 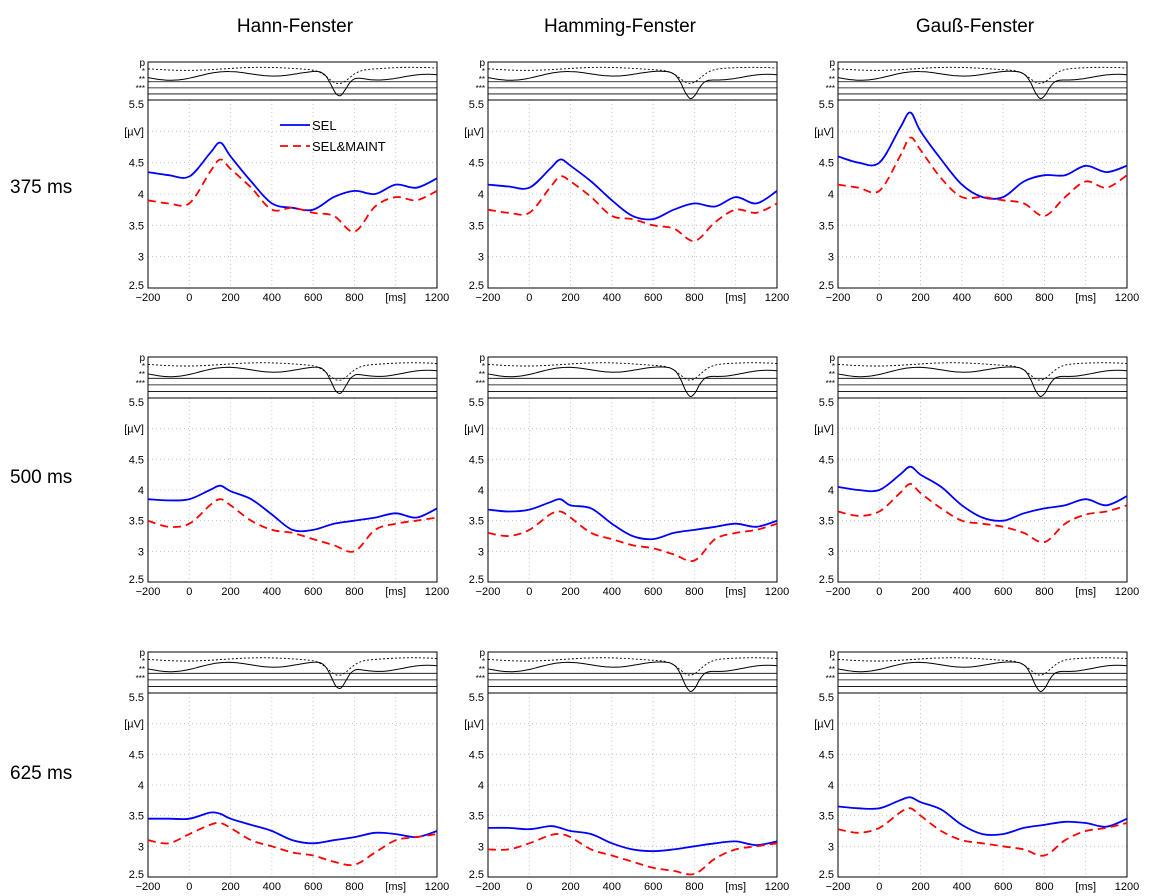 I want to click on row-label-500: 500 ms, so click(x=41, y=477).